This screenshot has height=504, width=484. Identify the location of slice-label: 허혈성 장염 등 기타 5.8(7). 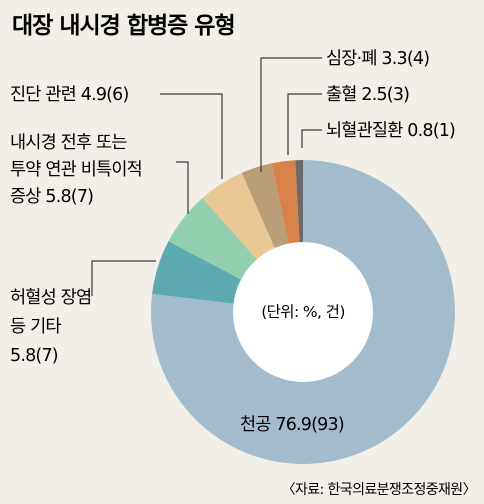
(50, 327).